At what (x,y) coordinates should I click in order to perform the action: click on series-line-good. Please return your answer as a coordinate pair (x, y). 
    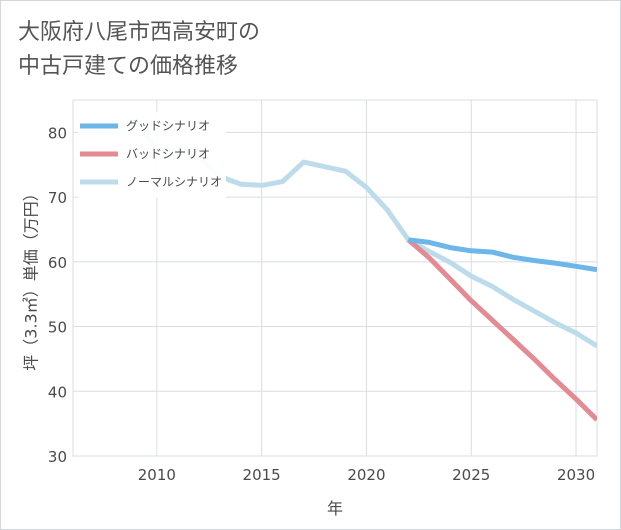
    Looking at the image, I should click on (502, 255).